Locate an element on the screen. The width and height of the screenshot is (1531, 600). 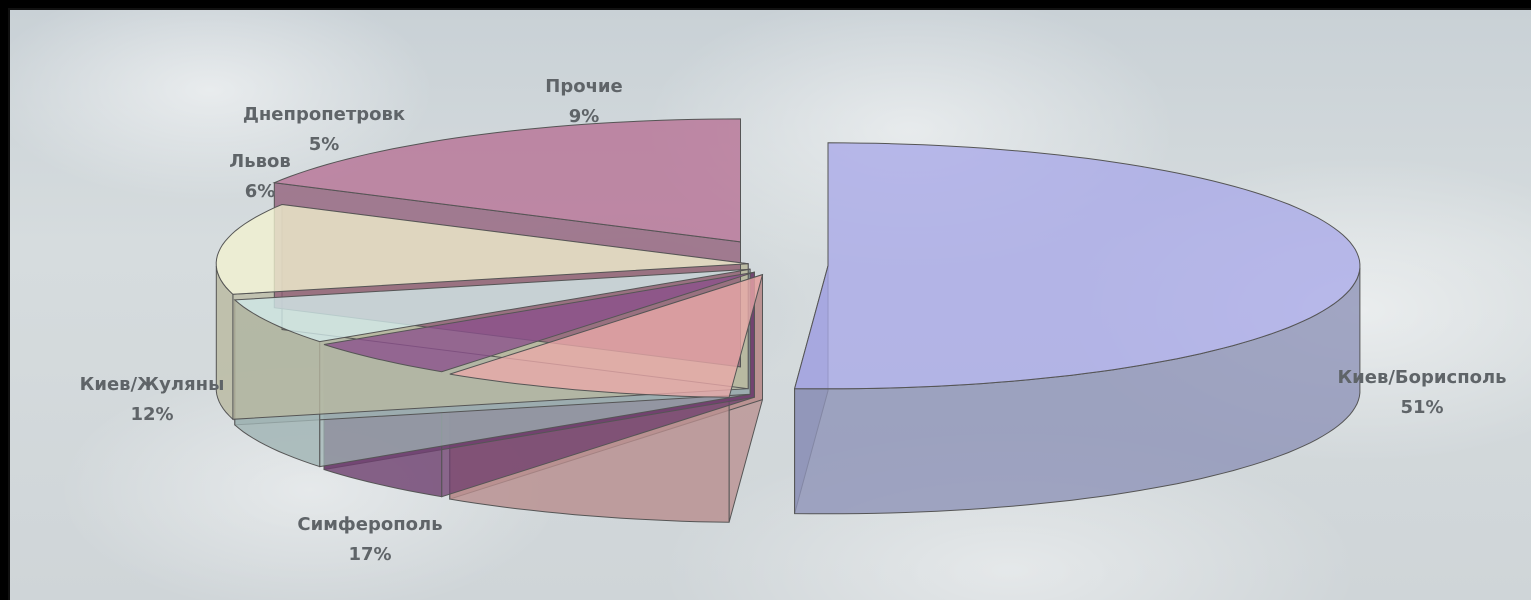
slice-kiev-zhuliany is located at coordinates (482, 249).